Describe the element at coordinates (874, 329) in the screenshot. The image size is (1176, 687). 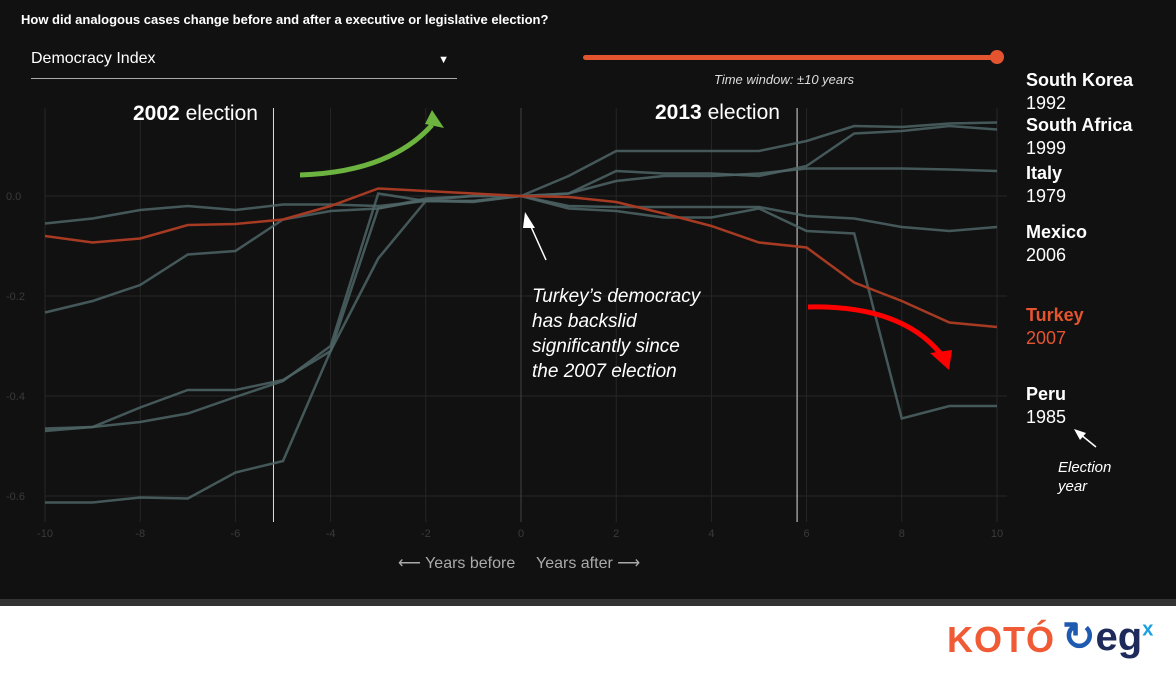
I see `red-arrow-icon` at that location.